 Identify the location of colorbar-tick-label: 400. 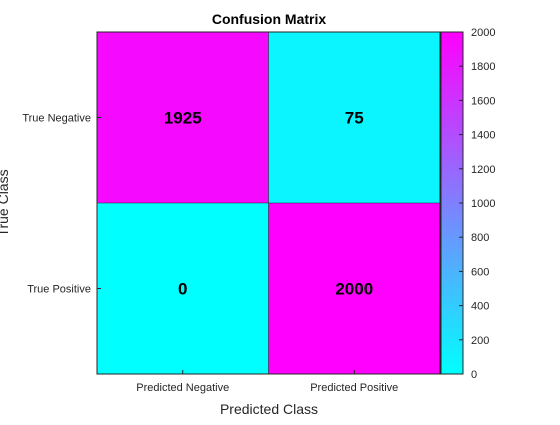
(480, 307).